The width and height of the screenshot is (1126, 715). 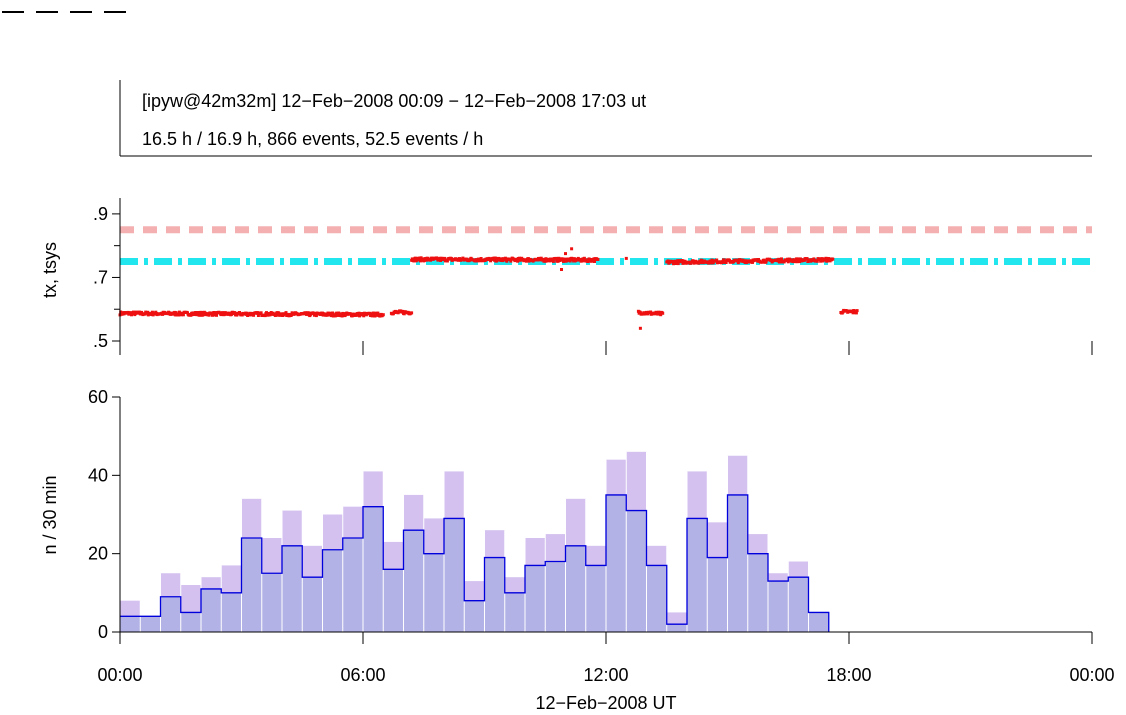 What do you see at coordinates (103, 632) in the screenshot?
I see `histogram-y-tick-label: 0` at bounding box center [103, 632].